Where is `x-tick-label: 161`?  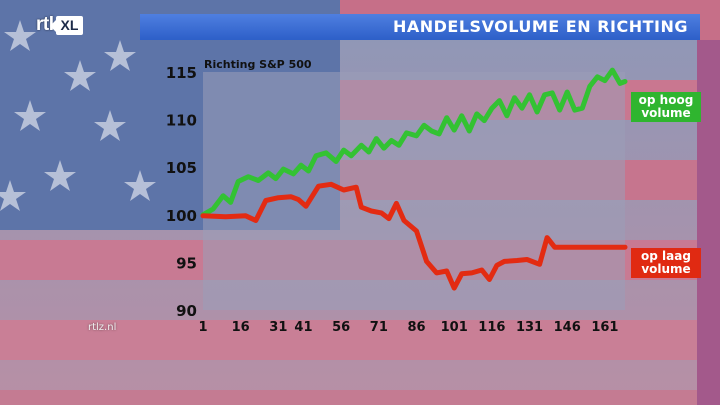
x-tick-label: 161 is located at coordinates (604, 327).